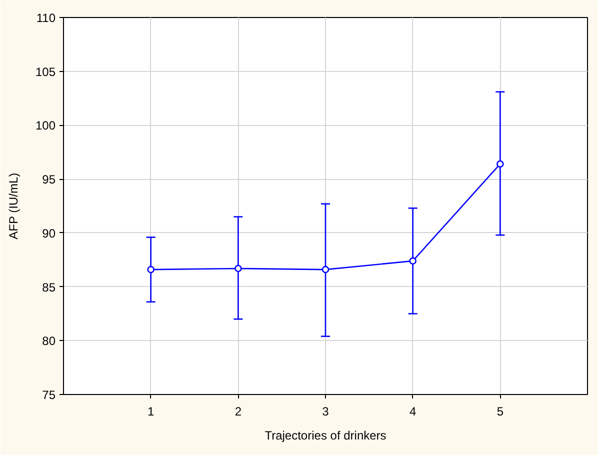 This screenshot has height=455, width=598. What do you see at coordinates (49, 341) in the screenshot?
I see `y-tick-label: 80` at bounding box center [49, 341].